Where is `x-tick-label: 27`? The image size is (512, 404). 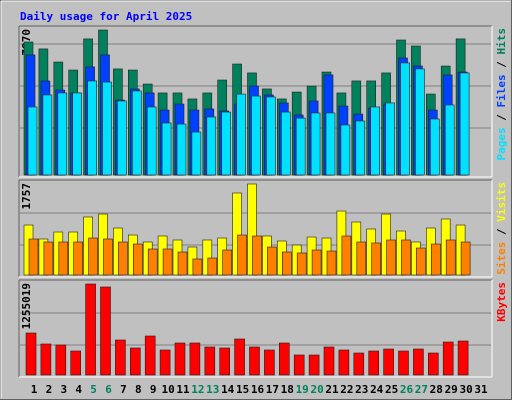
x-tick-label: 27 is located at coordinates (421, 389).